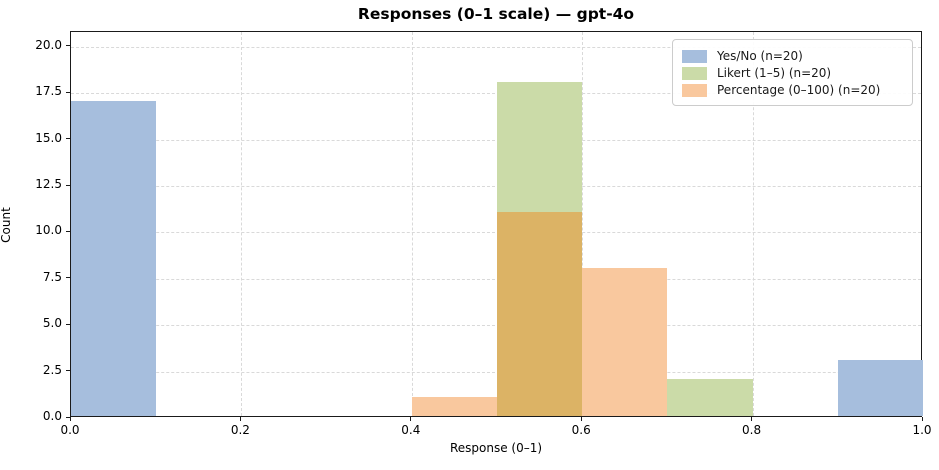 The image size is (939, 470). What do you see at coordinates (240, 430) in the screenshot?
I see `x-tick-label: 0.2` at bounding box center [240, 430].